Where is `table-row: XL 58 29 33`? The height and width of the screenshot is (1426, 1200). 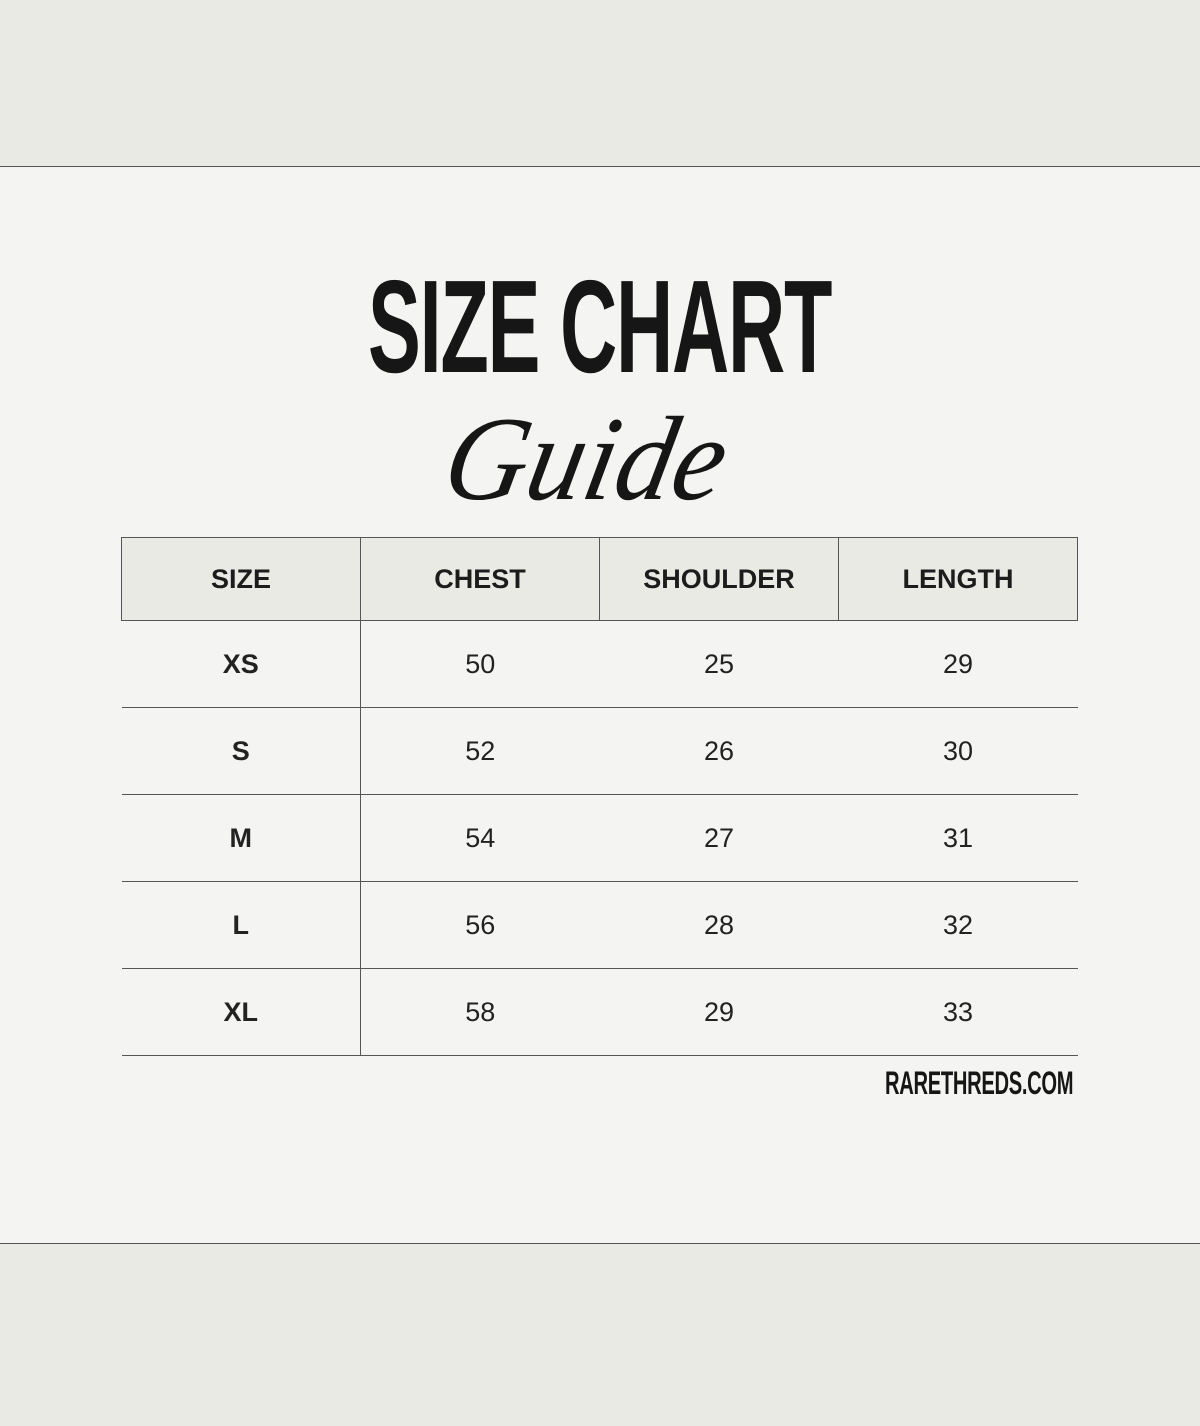
table-row: XL 58 29 33 is located at coordinates (599, 1012).